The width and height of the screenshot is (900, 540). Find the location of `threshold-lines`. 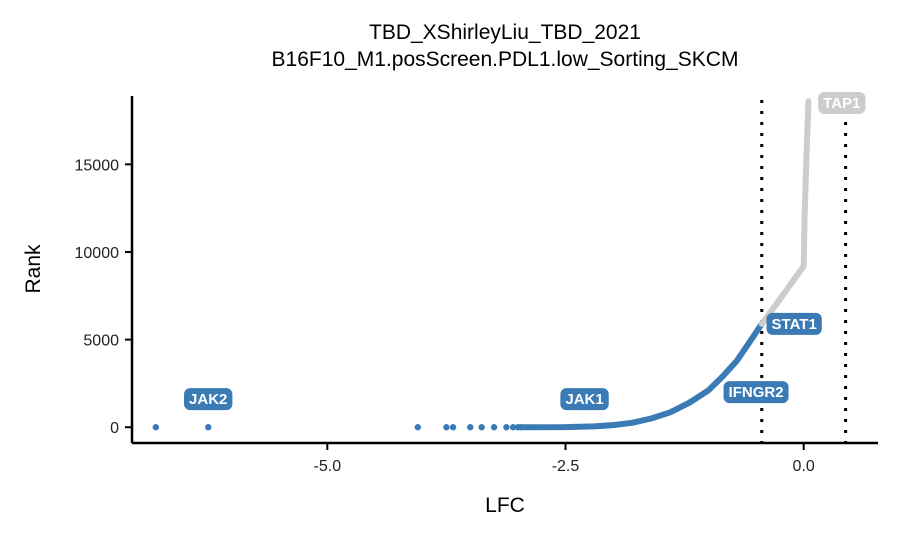

threshold-lines is located at coordinates (804, 271).